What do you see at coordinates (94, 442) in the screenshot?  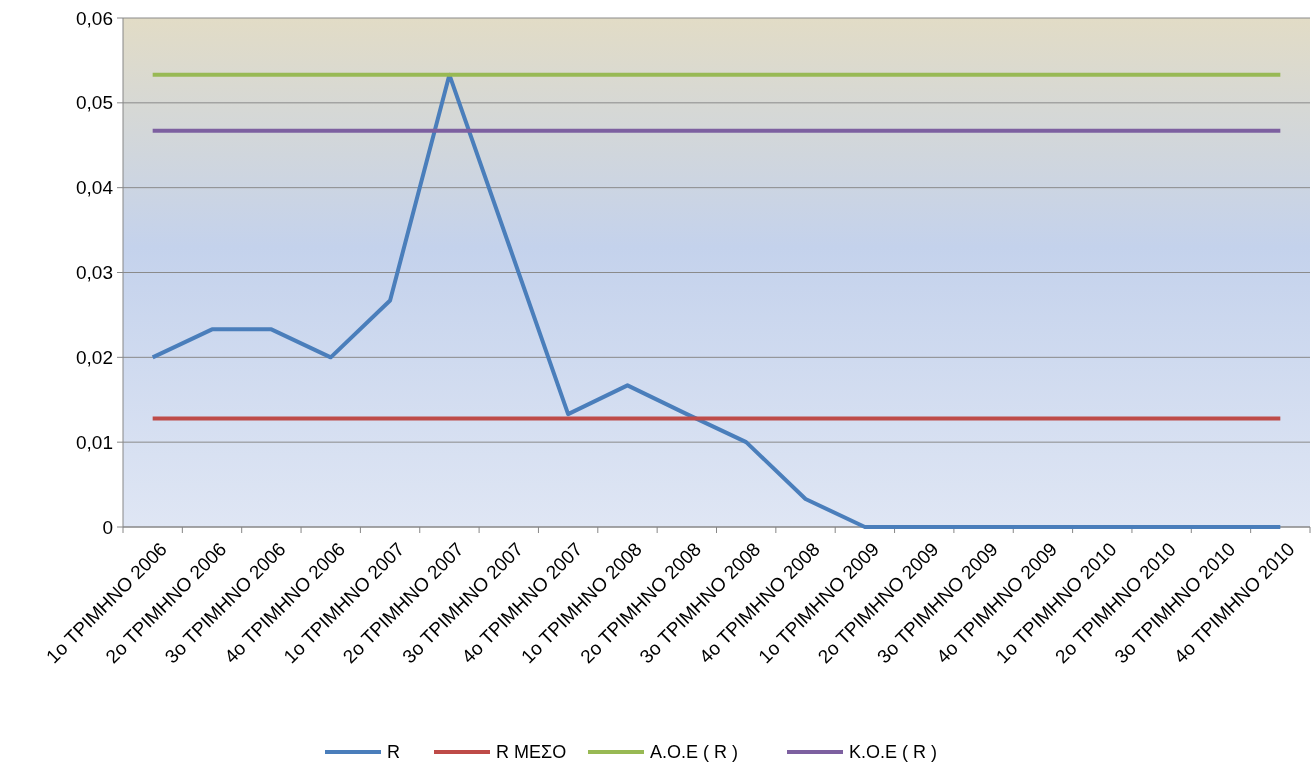 I see `y-tick-label: 0,01` at bounding box center [94, 442].